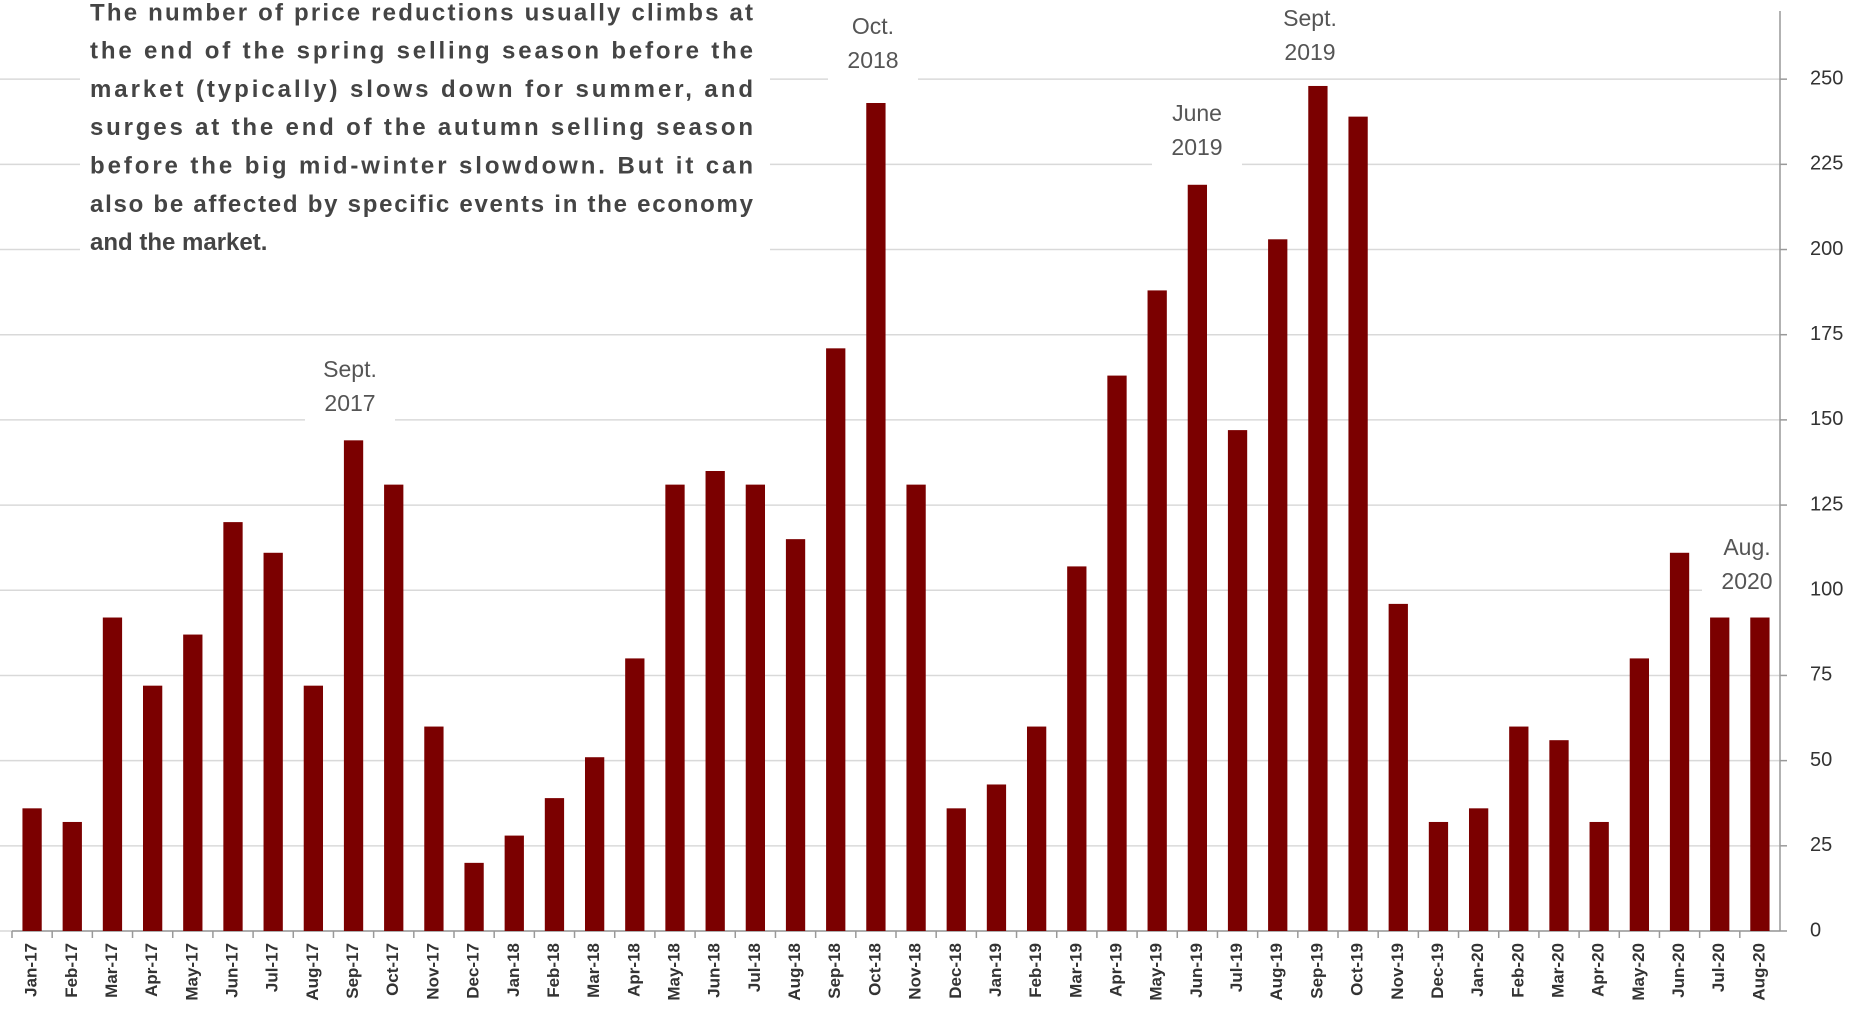 The height and width of the screenshot is (1032, 1857). Describe the element at coordinates (178, 242) in the screenshot. I see `note-line: and the market.` at that location.